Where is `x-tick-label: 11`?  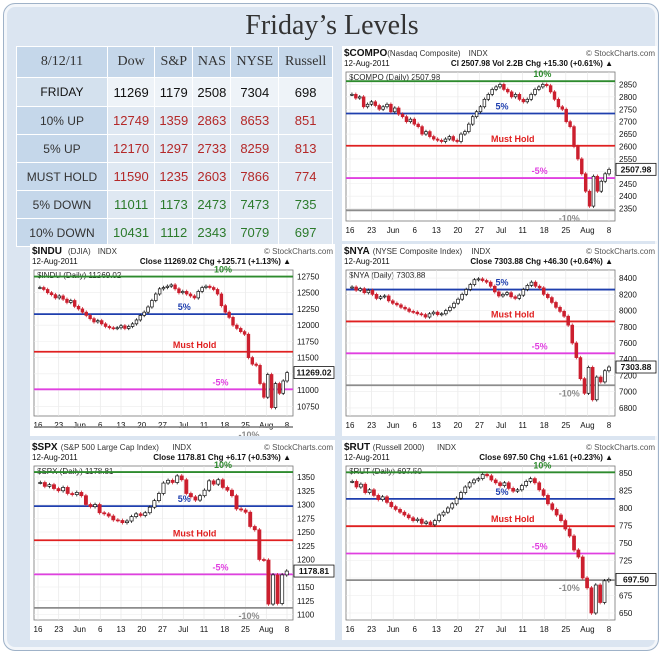
x-tick-label: 11 is located at coordinates (204, 629).